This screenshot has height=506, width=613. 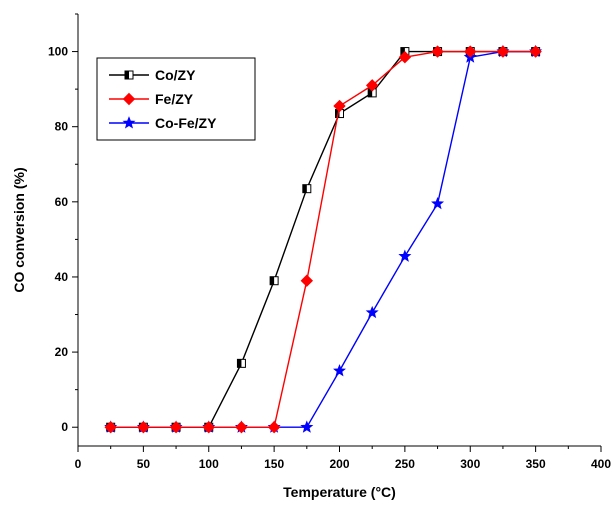 I want to click on x-tick-label: 50, so click(x=144, y=464).